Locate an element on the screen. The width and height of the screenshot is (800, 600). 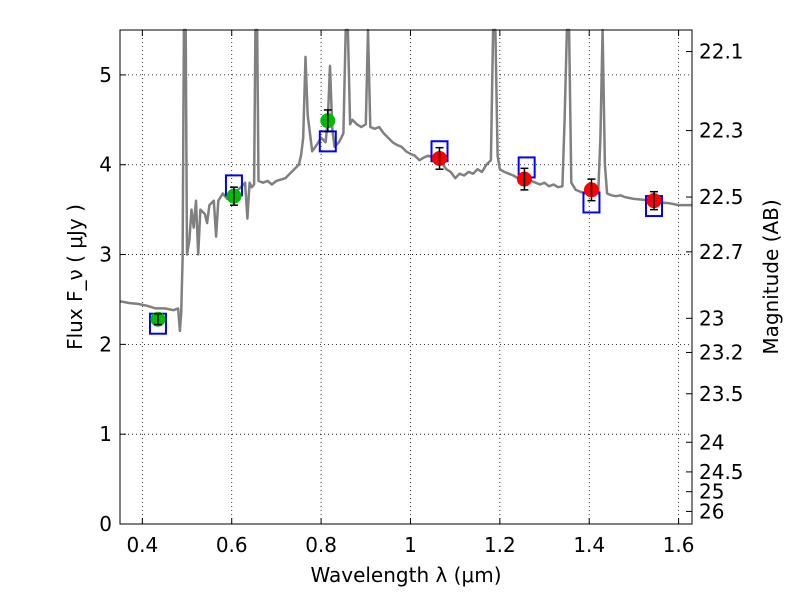
y2-tick-label: 22.1 is located at coordinates (721, 52).